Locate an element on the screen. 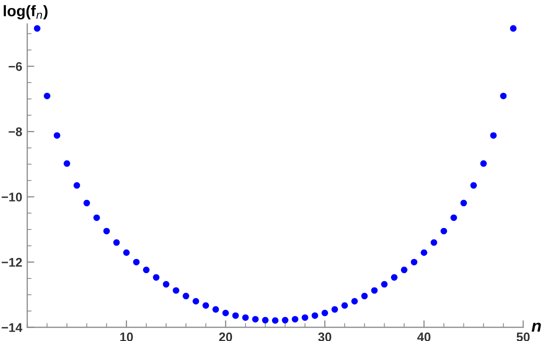 Image resolution: width=545 pixels, height=341 pixels. x-tick-label: 30 is located at coordinates (325, 336).